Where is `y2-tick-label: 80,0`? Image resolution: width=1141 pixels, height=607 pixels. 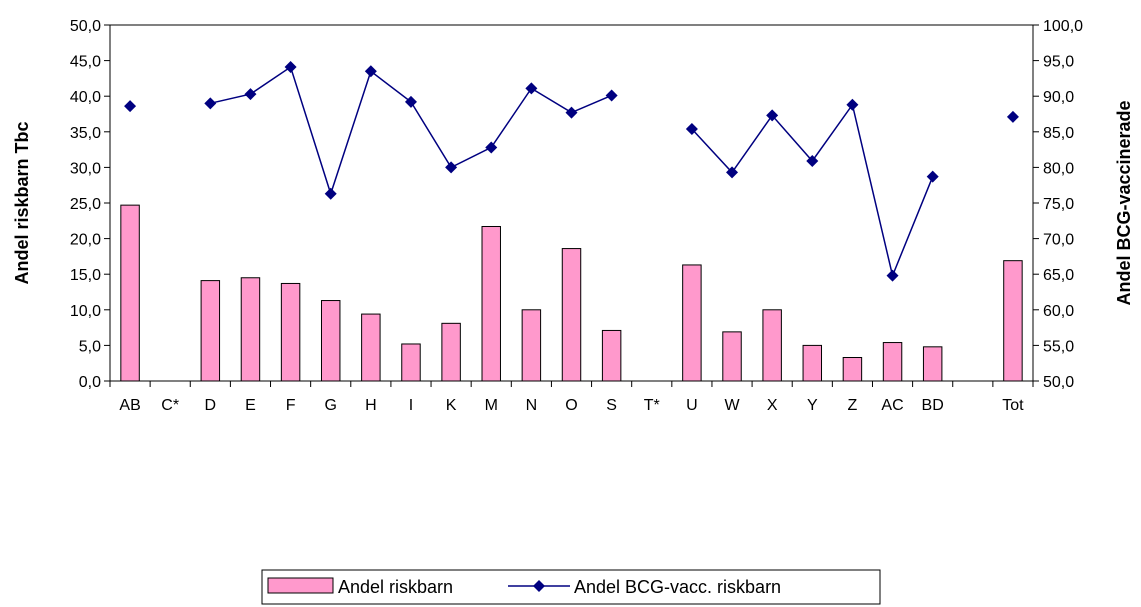
y2-tick-label: 80,0 is located at coordinates (1058, 168).